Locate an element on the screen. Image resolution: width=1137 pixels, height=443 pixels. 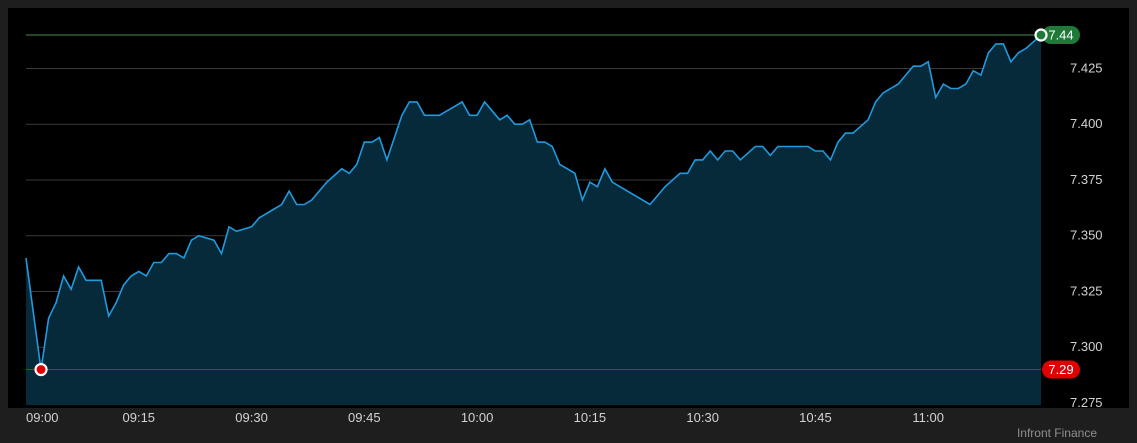
high-marker is located at coordinates (1041, 35).